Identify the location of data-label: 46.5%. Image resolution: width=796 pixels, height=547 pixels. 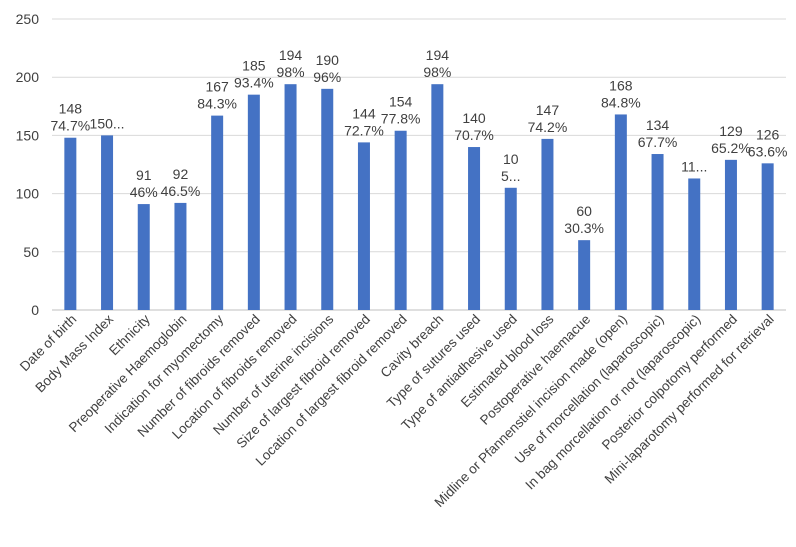
(181, 191).